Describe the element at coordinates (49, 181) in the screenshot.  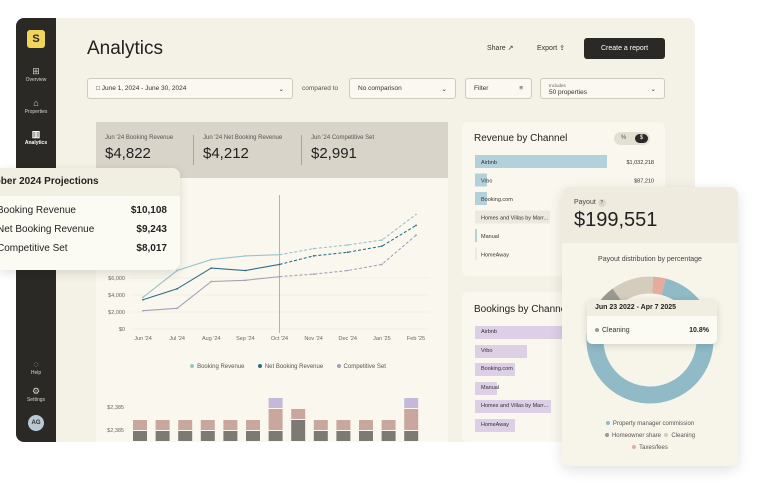
I see `projections-title-text: October 2024 Projections` at that location.